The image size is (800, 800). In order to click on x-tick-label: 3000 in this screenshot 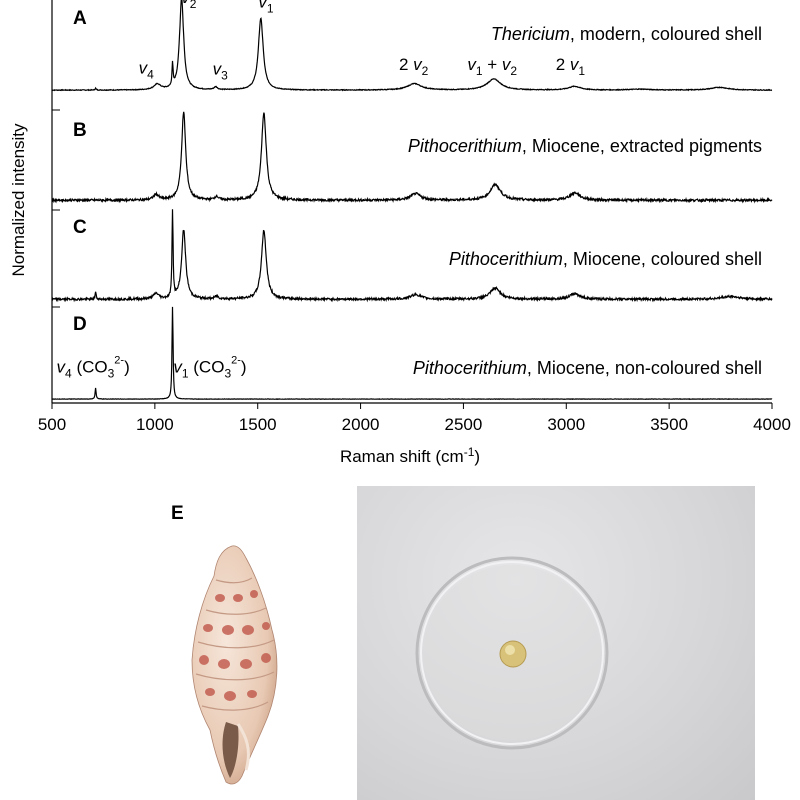, I will do `click(566, 424)`.